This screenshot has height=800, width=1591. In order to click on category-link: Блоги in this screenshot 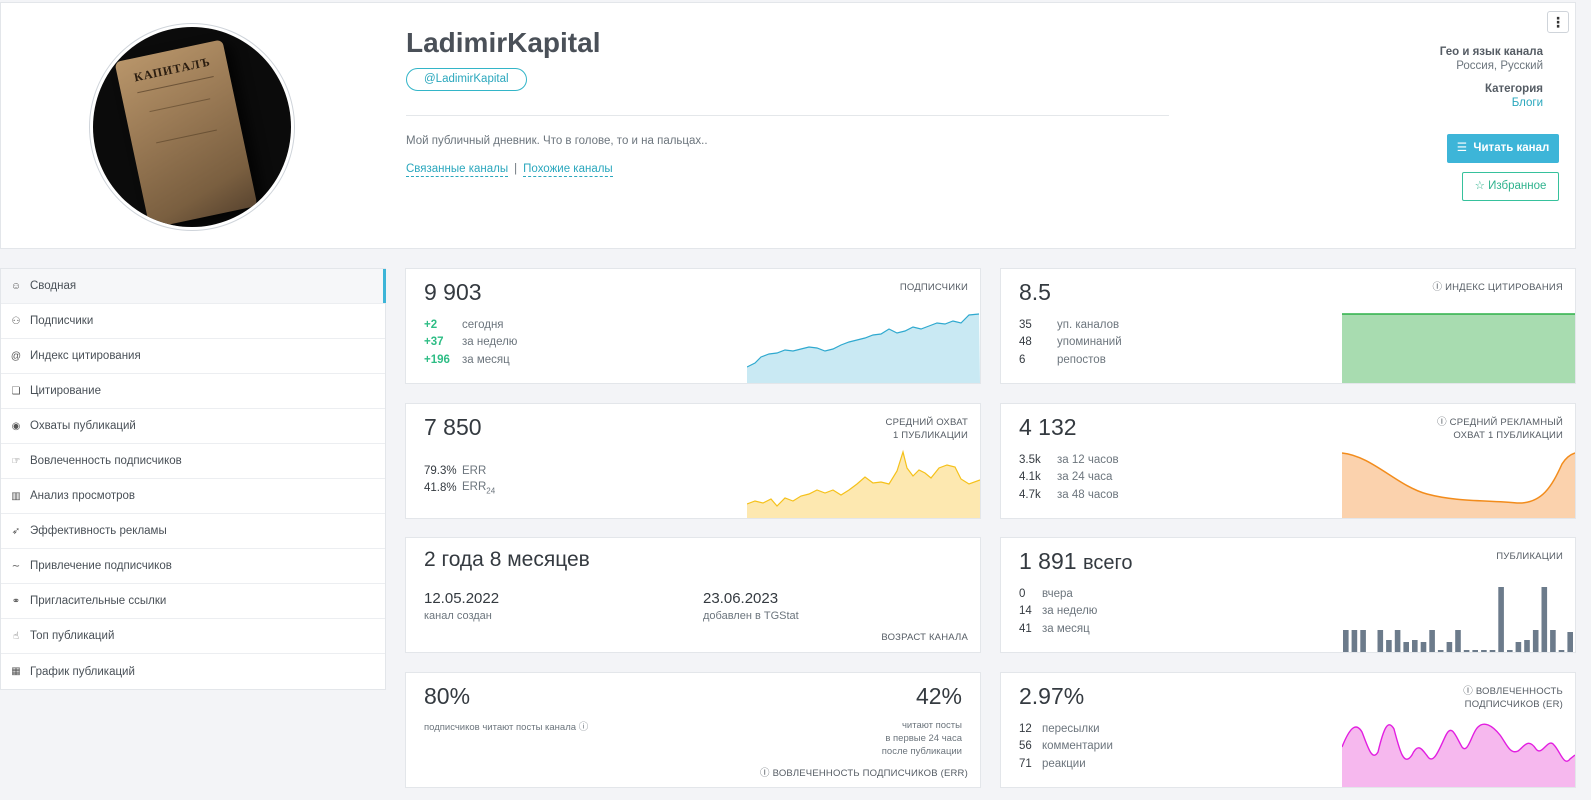, I will do `click(1527, 103)`.